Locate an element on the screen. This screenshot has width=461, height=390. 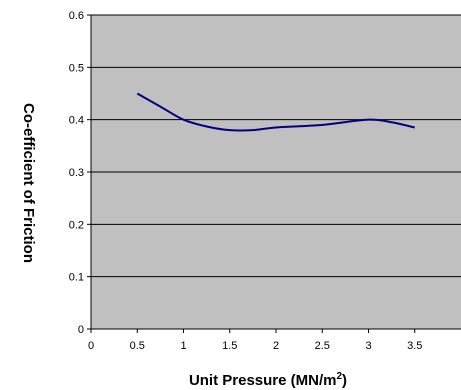
x-tick-label: 1.5 is located at coordinates (229, 346).